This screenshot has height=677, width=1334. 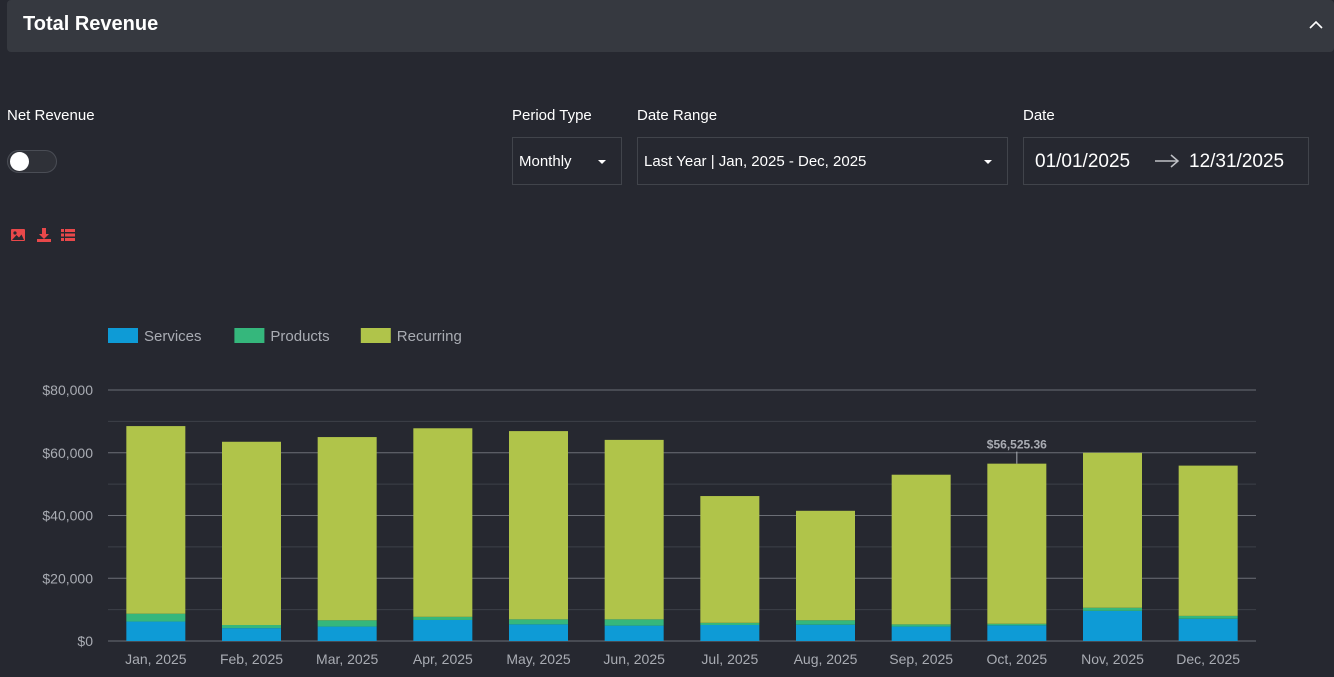 I want to click on legend-swatch-services, so click(x=123, y=335).